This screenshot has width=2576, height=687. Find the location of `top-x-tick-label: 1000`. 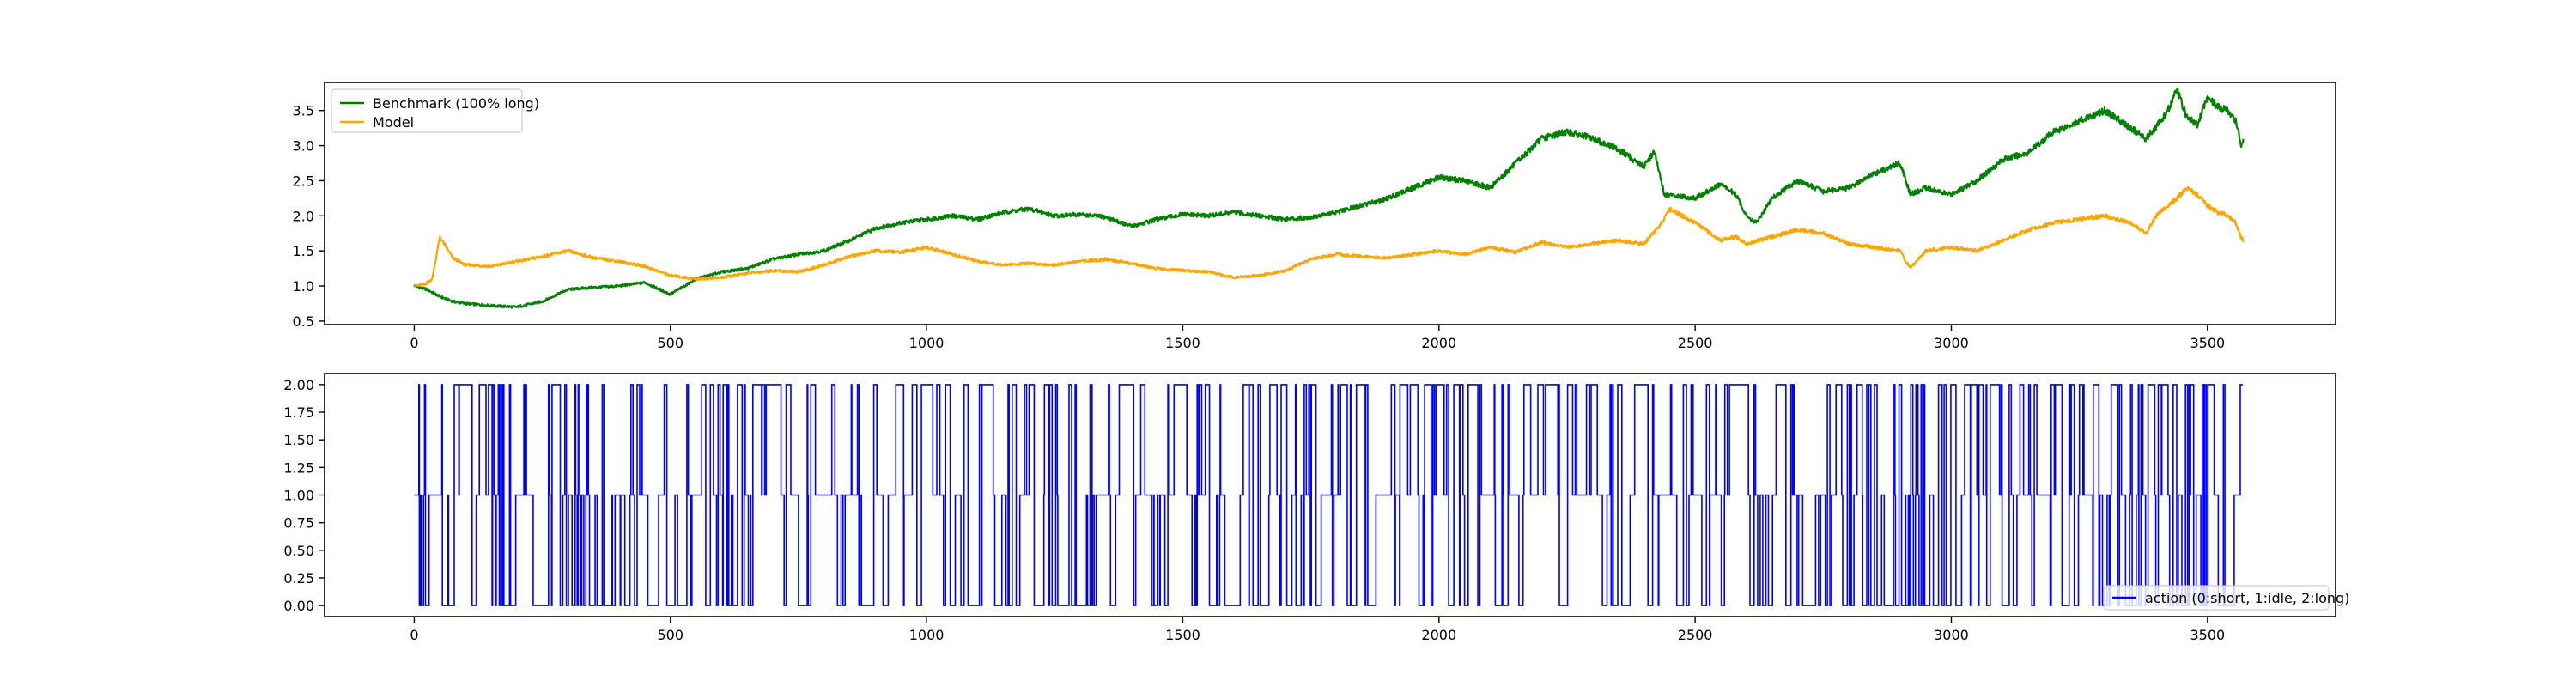

top-x-tick-label: 1000 is located at coordinates (927, 343).